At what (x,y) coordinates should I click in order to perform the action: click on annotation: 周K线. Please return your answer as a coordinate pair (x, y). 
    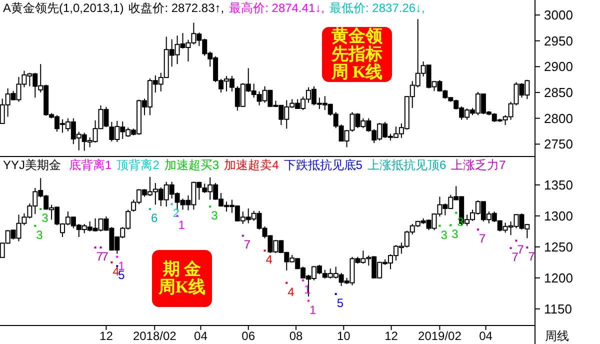
    Looking at the image, I should click on (181, 287).